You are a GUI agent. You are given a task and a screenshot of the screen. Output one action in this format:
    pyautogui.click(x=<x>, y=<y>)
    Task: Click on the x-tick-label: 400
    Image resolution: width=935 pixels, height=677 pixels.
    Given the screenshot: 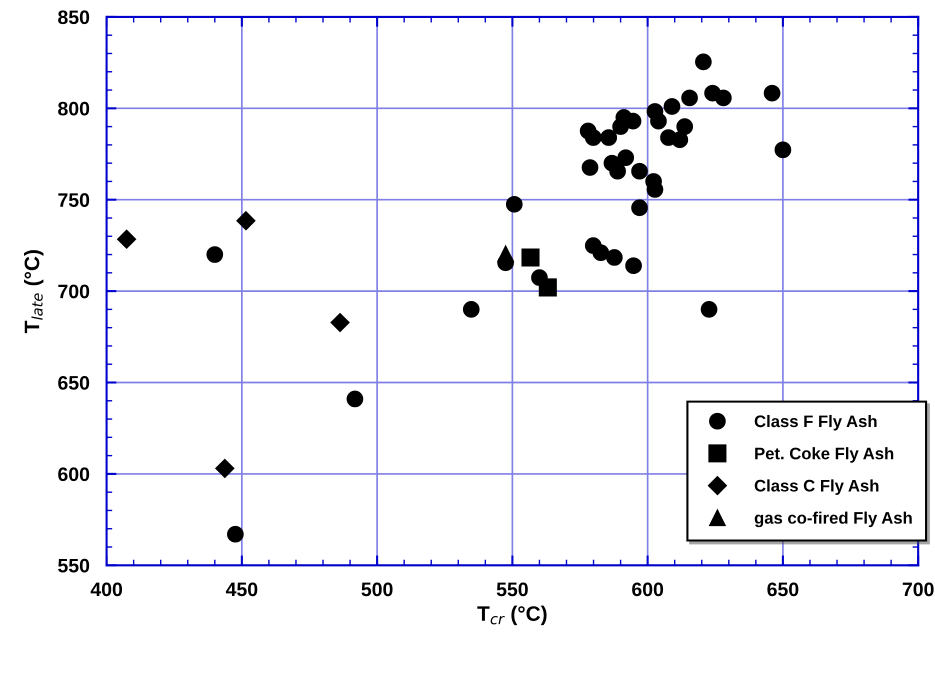 What is the action you would take?
    pyautogui.click(x=106, y=589)
    